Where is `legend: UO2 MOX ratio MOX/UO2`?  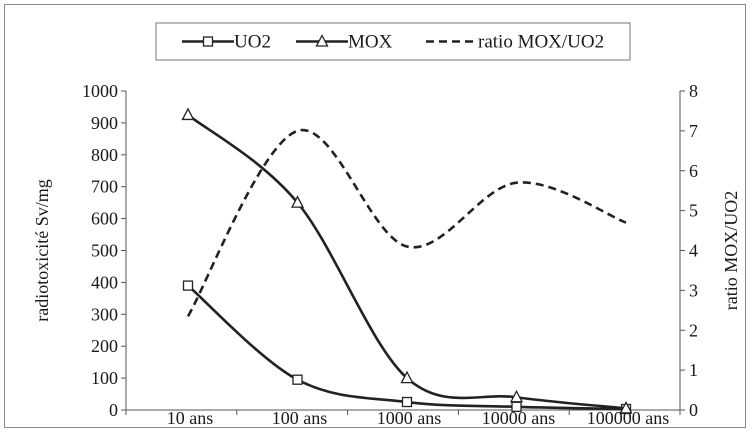
legend: UO2 MOX ratio MOX/UO2 is located at coordinates (393, 41).